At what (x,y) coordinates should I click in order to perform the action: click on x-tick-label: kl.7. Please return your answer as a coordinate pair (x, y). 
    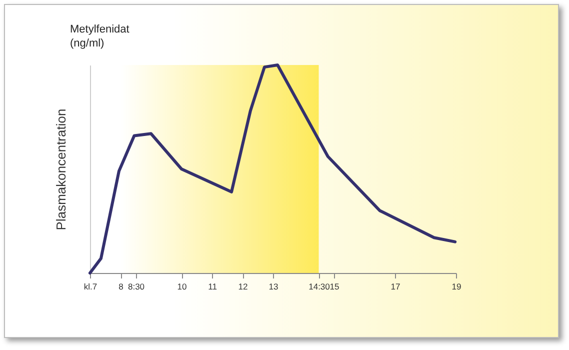
    Looking at the image, I should click on (91, 287).